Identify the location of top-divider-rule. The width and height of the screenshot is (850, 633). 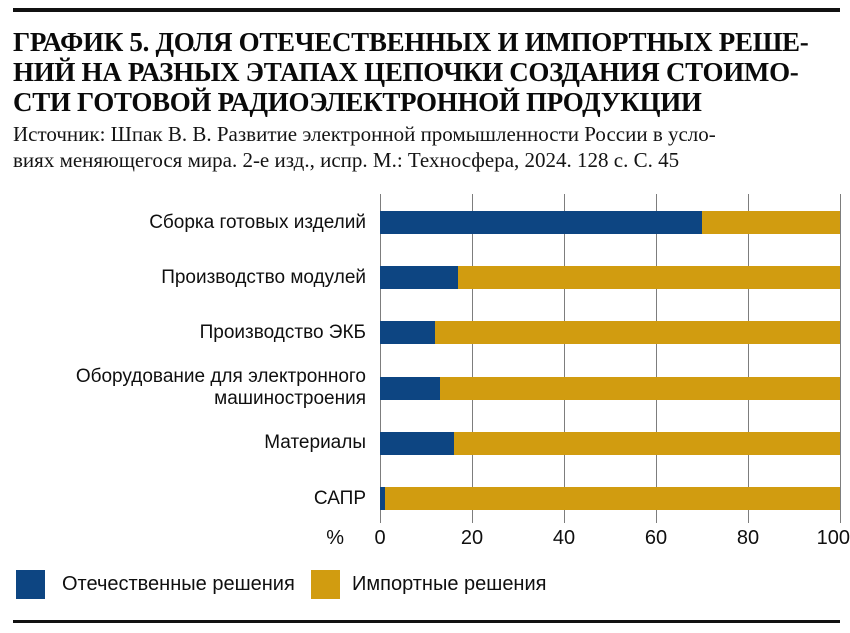
(426, 10).